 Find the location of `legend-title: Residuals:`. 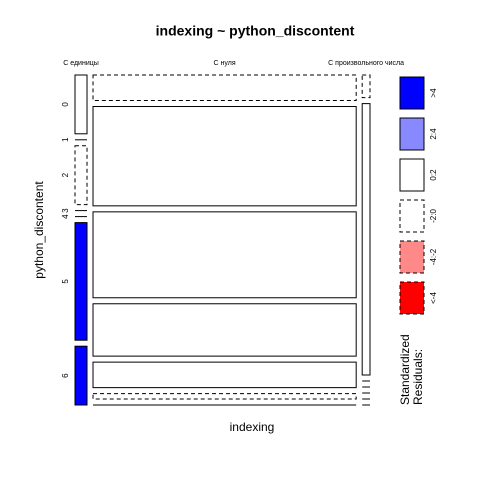

legend-title: Residuals: is located at coordinates (418, 377).